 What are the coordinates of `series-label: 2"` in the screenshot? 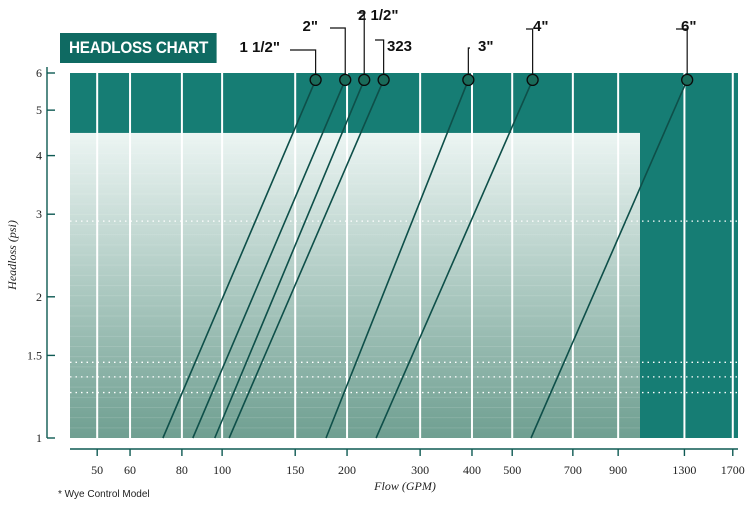 It's located at (310, 26).